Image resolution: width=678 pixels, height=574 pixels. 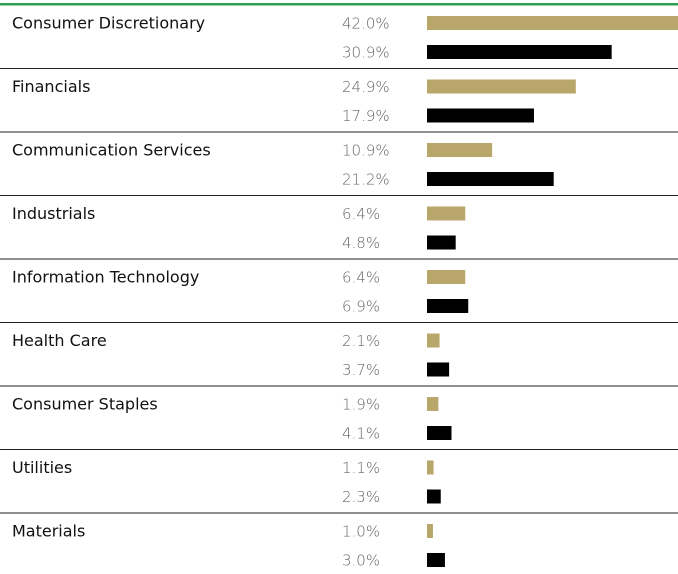 I want to click on value-label: 4.1%, so click(x=361, y=434).